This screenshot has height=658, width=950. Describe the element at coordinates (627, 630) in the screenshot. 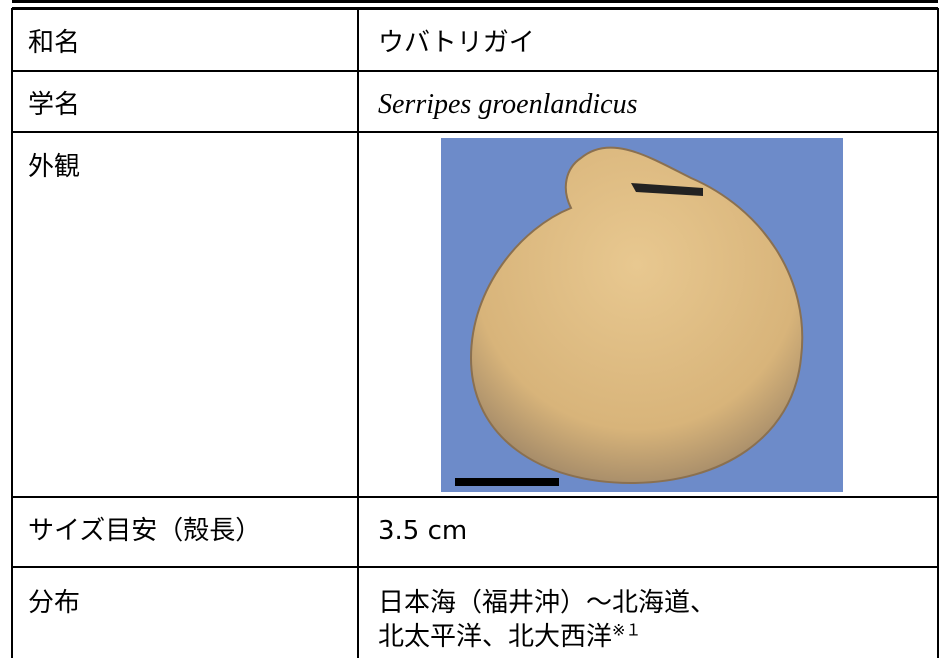

I see `footnote-mark: ※１` at that location.